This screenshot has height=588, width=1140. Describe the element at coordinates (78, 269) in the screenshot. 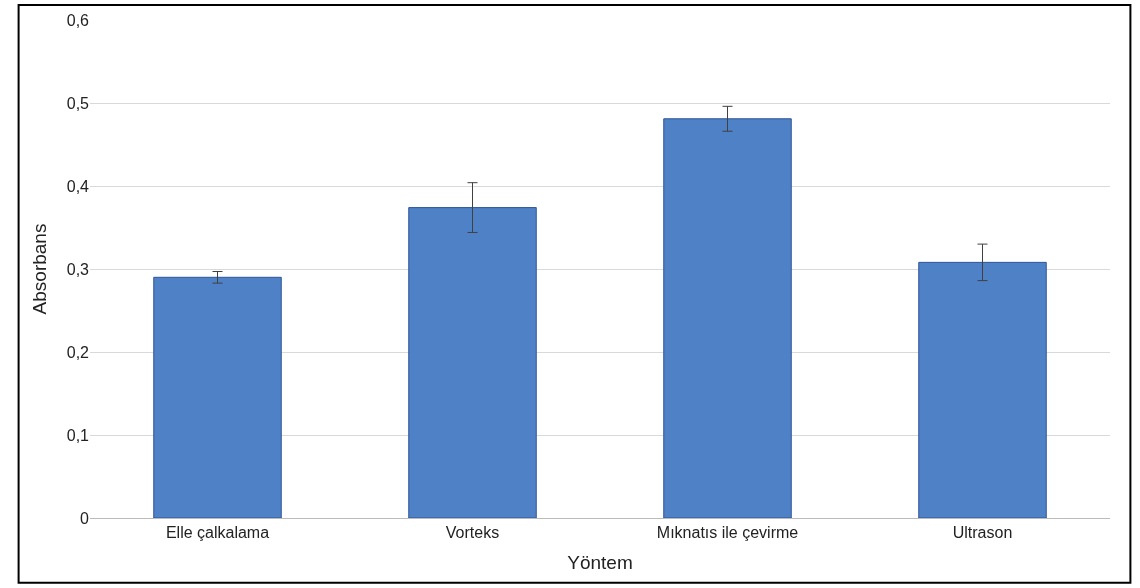

I see `y-tick-label: 0,3` at that location.